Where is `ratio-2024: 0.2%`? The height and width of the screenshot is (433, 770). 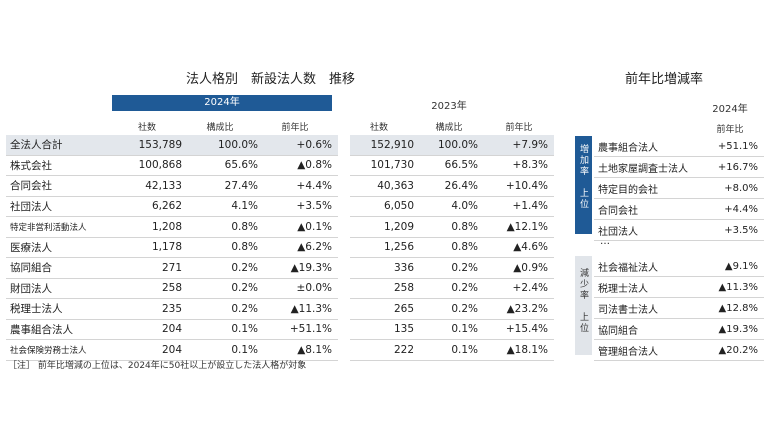
ratio-2024: 0.2% is located at coordinates (226, 288).